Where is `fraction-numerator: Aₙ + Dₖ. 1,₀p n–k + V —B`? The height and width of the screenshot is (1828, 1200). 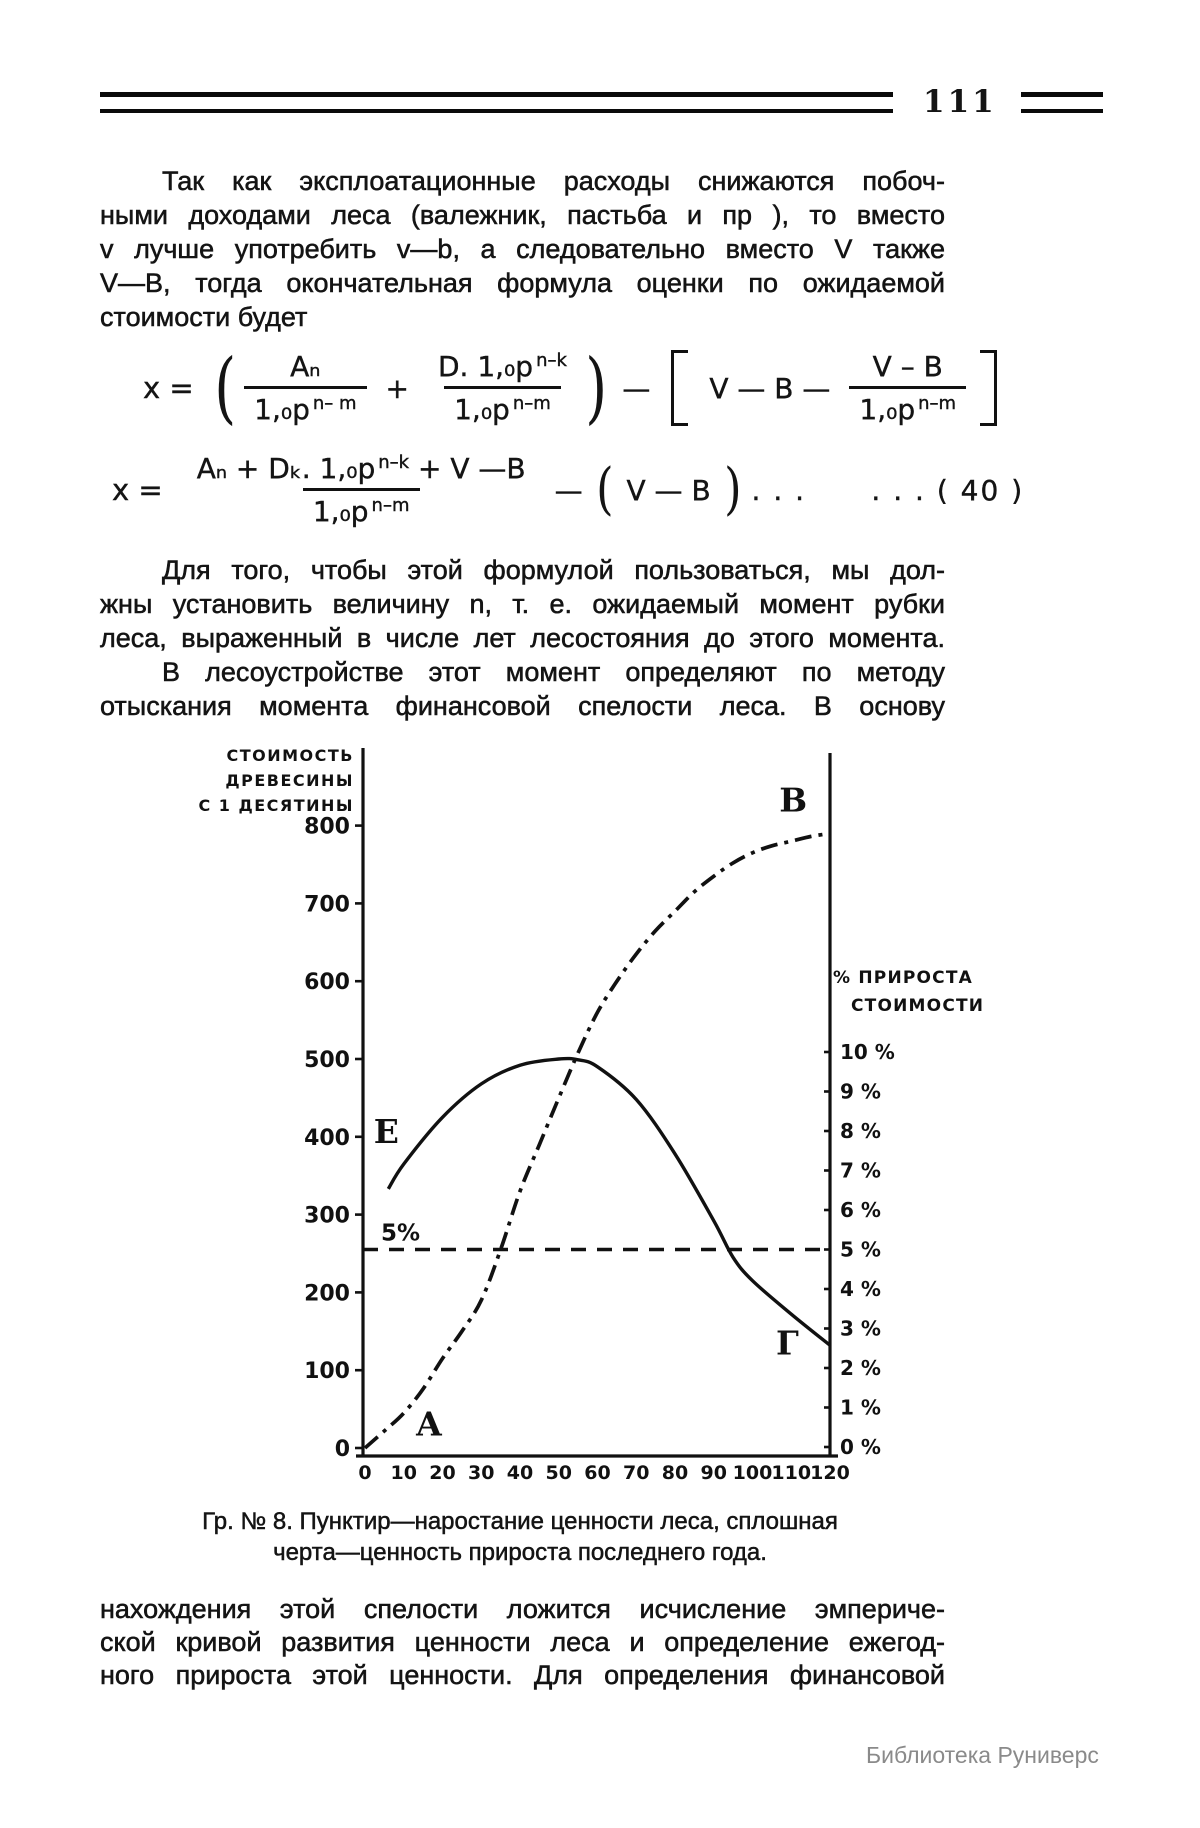
fraction-numerator: Aₙ + Dₖ. 1,₀p n–k + V —B is located at coordinates (361, 470).